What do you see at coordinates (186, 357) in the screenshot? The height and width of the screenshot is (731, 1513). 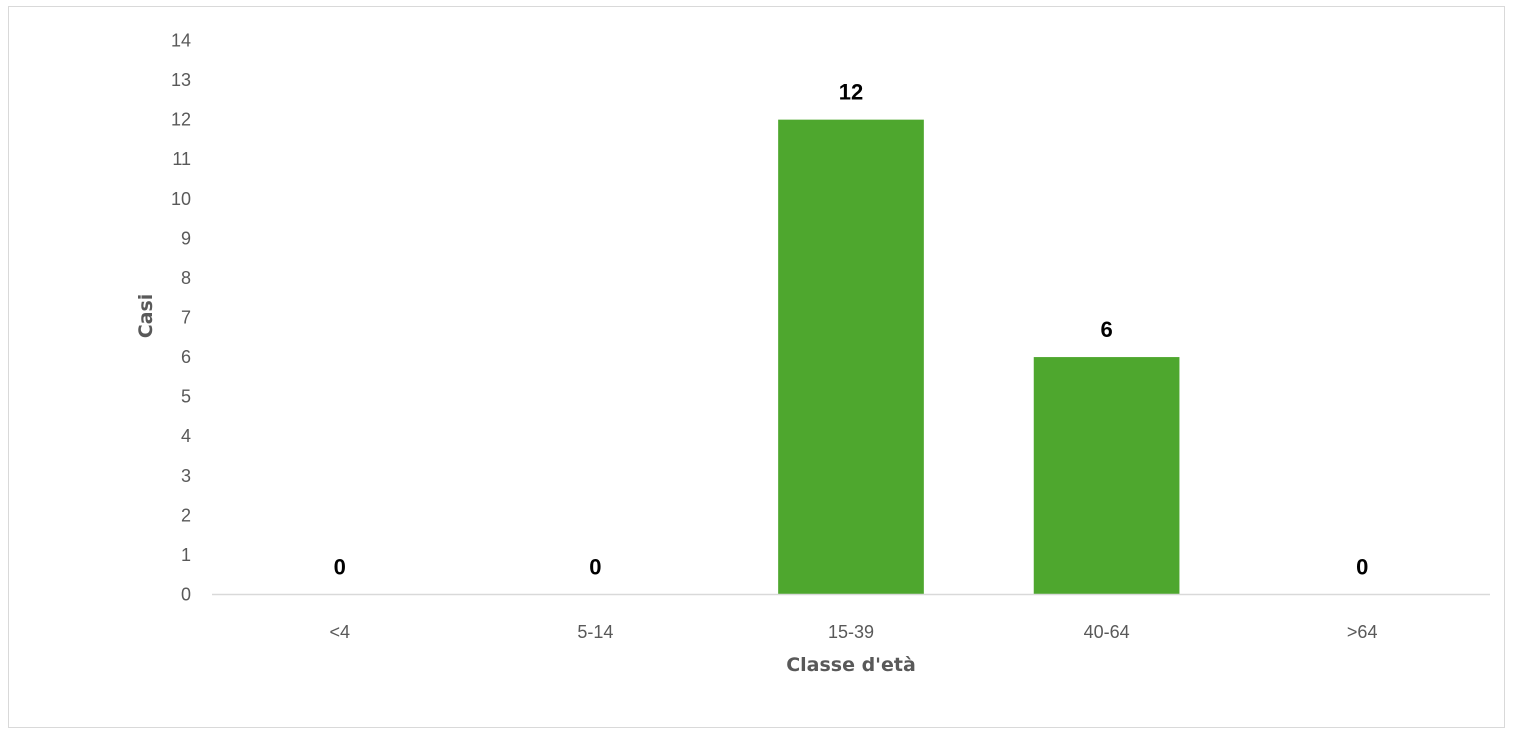 I see `y-tick-label: 6` at bounding box center [186, 357].